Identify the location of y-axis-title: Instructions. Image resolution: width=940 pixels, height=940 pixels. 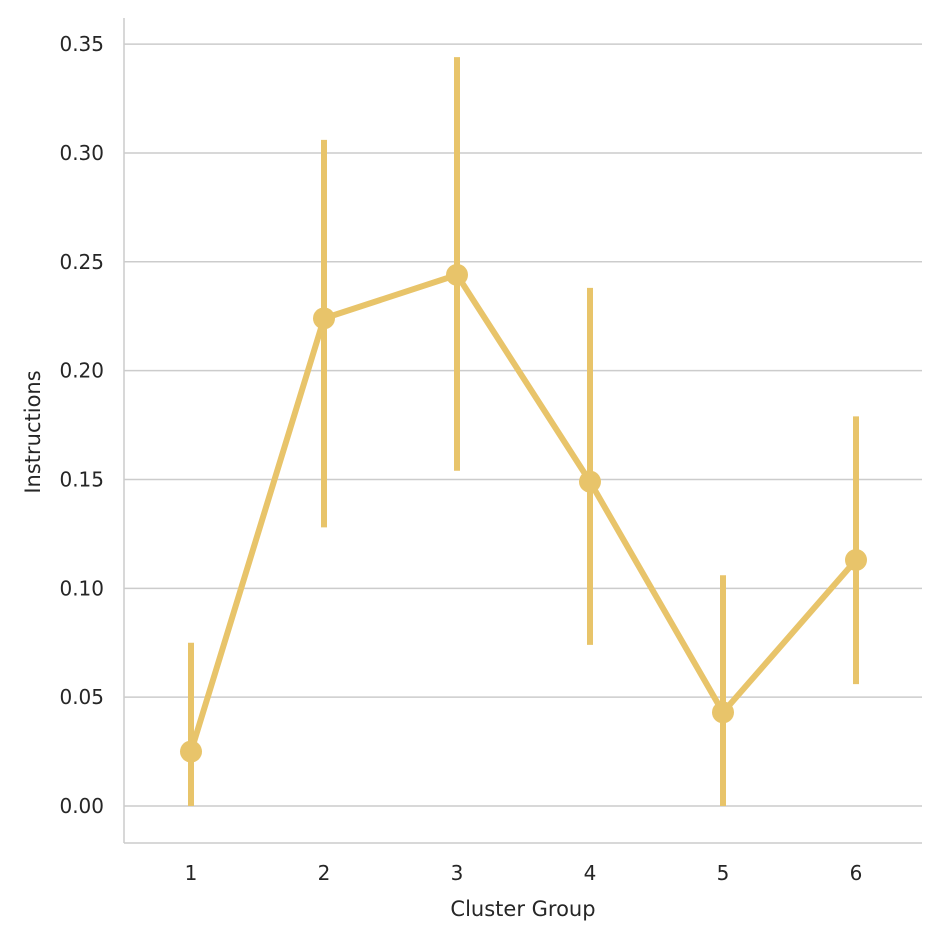
(33, 431).